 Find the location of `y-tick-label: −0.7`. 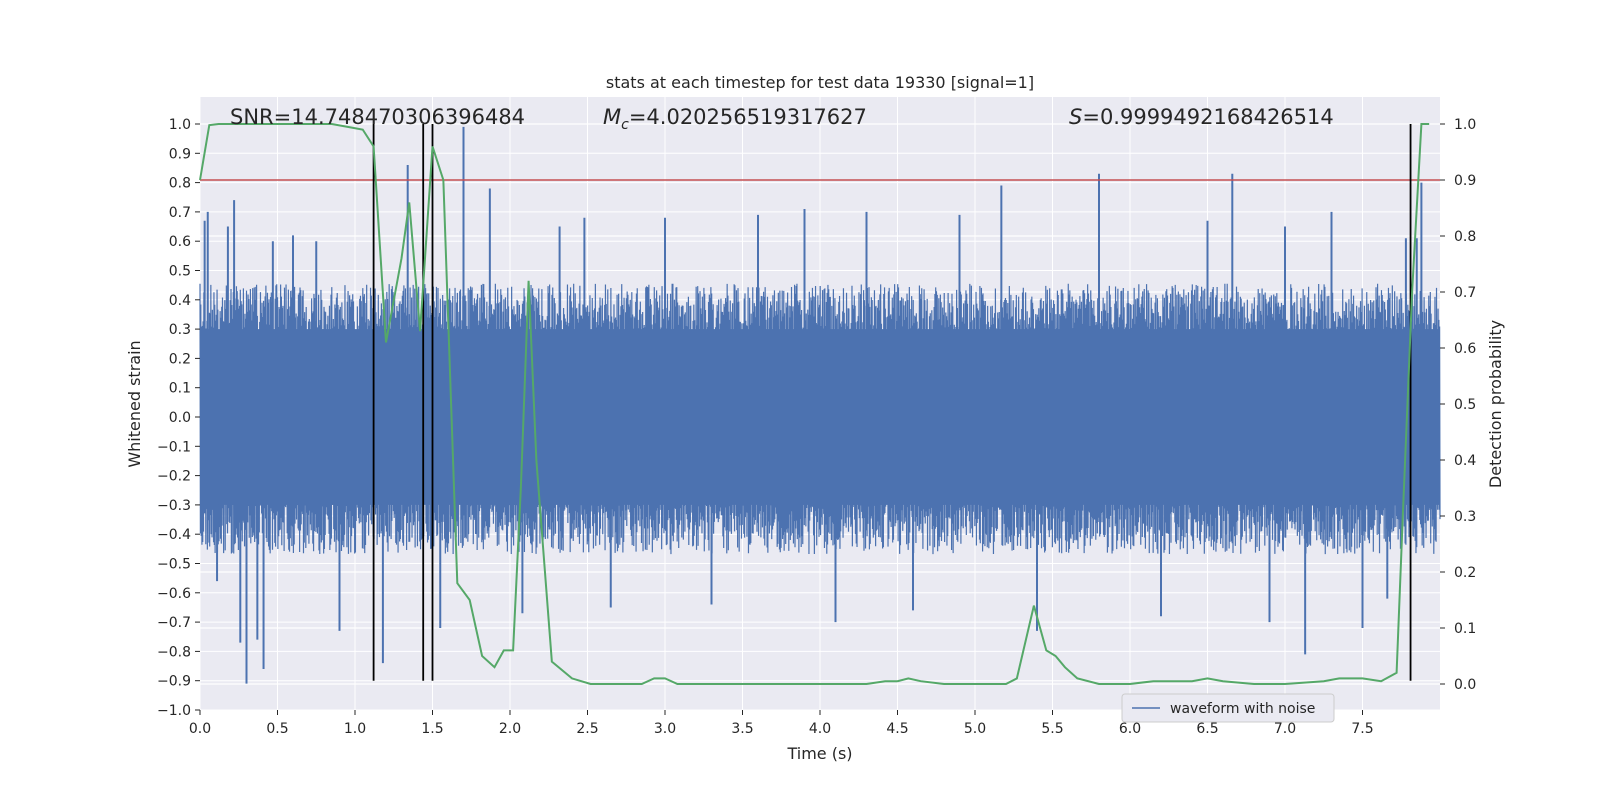

y-tick-label: −0.7 is located at coordinates (174, 623).